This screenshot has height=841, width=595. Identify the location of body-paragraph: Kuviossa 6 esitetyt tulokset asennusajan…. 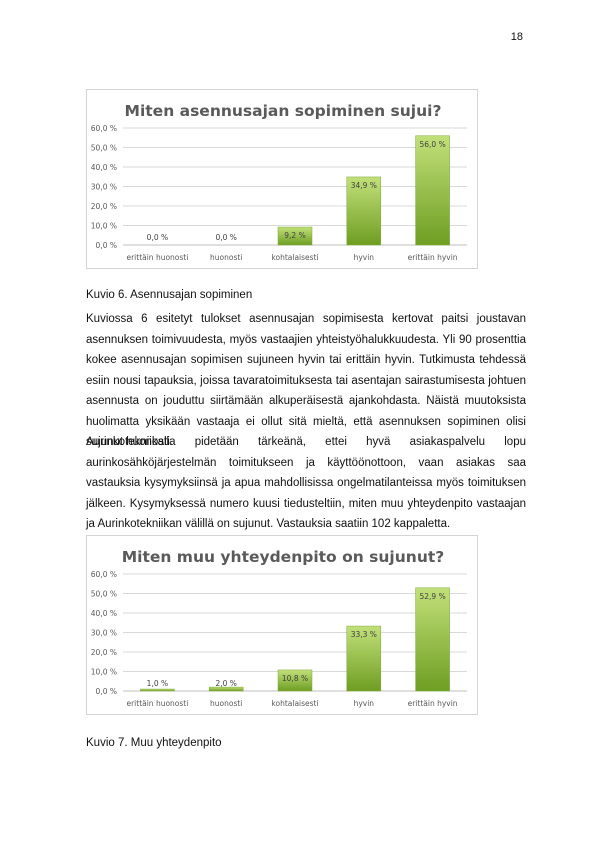
(306, 380).